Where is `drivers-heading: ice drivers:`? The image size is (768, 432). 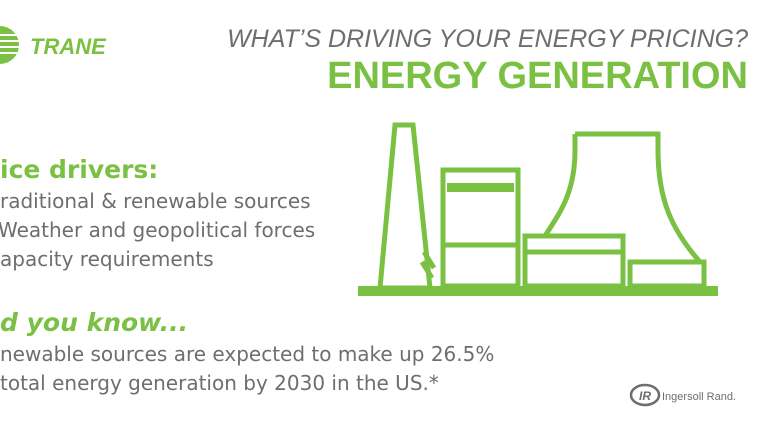 drivers-heading: ice drivers: is located at coordinates (79, 169).